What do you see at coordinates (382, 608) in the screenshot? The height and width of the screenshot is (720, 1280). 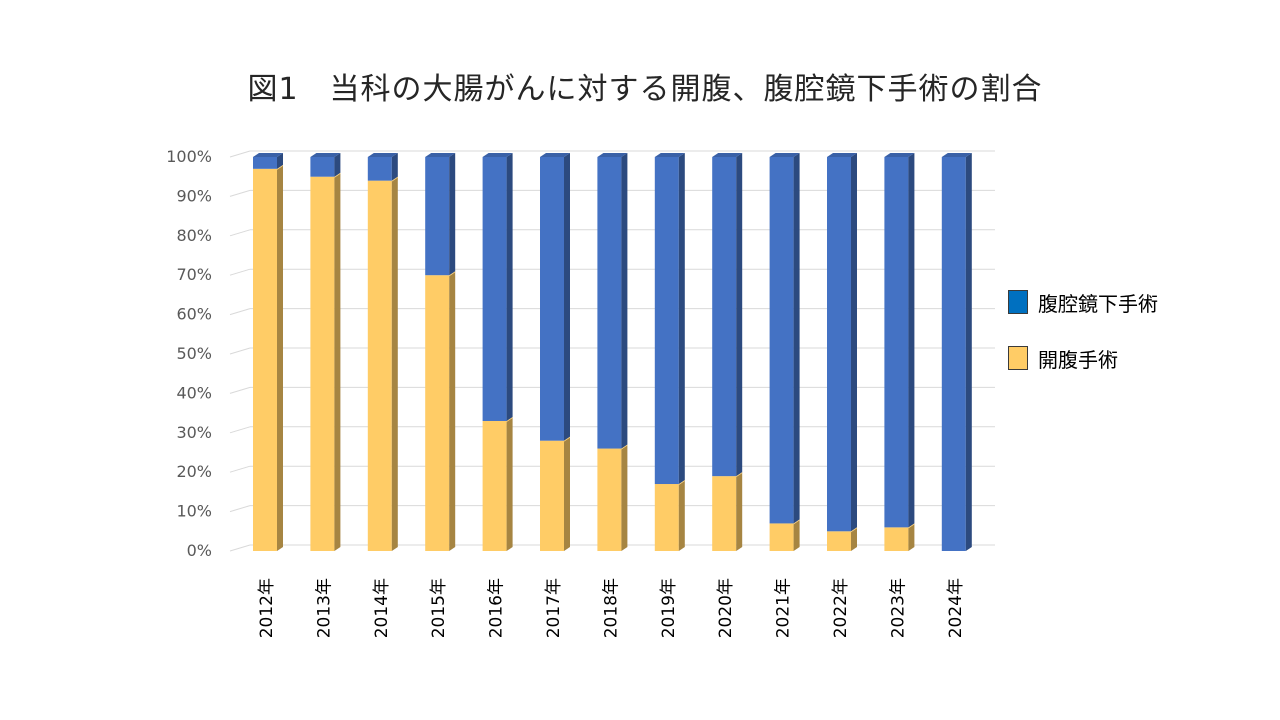 I see `x-tick-label: 2014年` at bounding box center [382, 608].